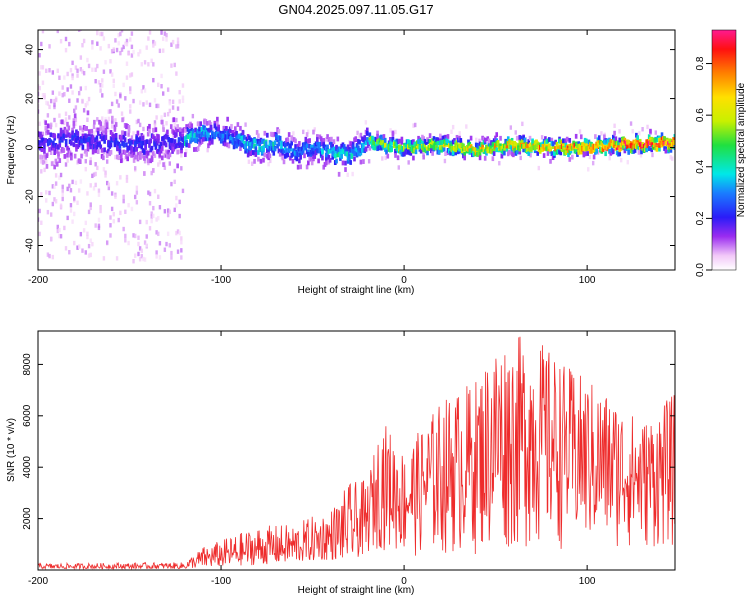  Describe the element at coordinates (356, 590) in the screenshot. I see `snr-x-axis-label: Height of straight line (km)` at that location.